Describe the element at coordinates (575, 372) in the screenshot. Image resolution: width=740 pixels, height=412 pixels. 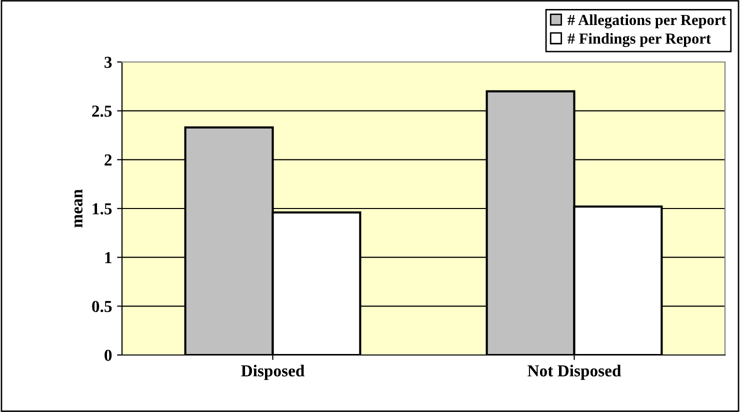
I see `x-tick-label: Not Disposed` at that location.